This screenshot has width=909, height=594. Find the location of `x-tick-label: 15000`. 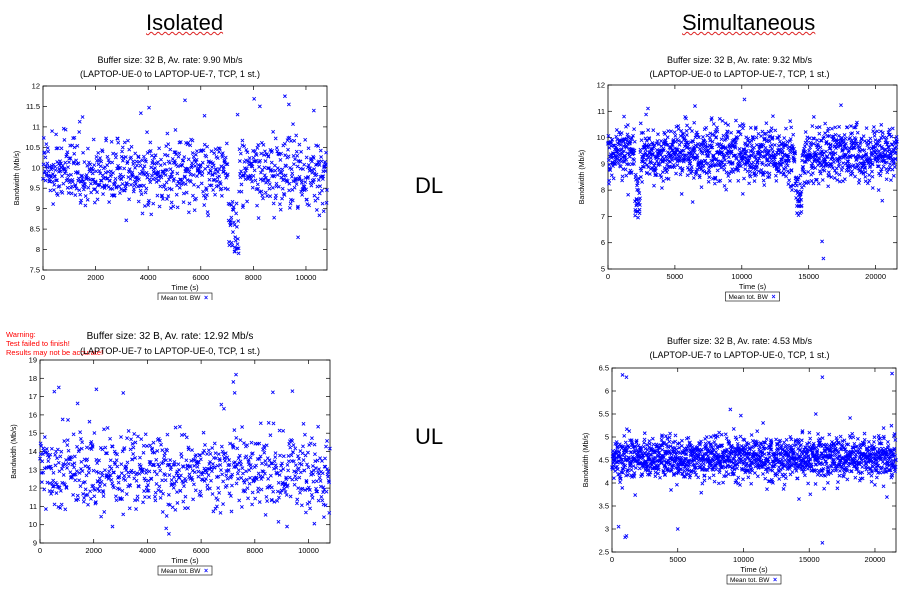

x-tick-label: 15000 is located at coordinates (808, 276).